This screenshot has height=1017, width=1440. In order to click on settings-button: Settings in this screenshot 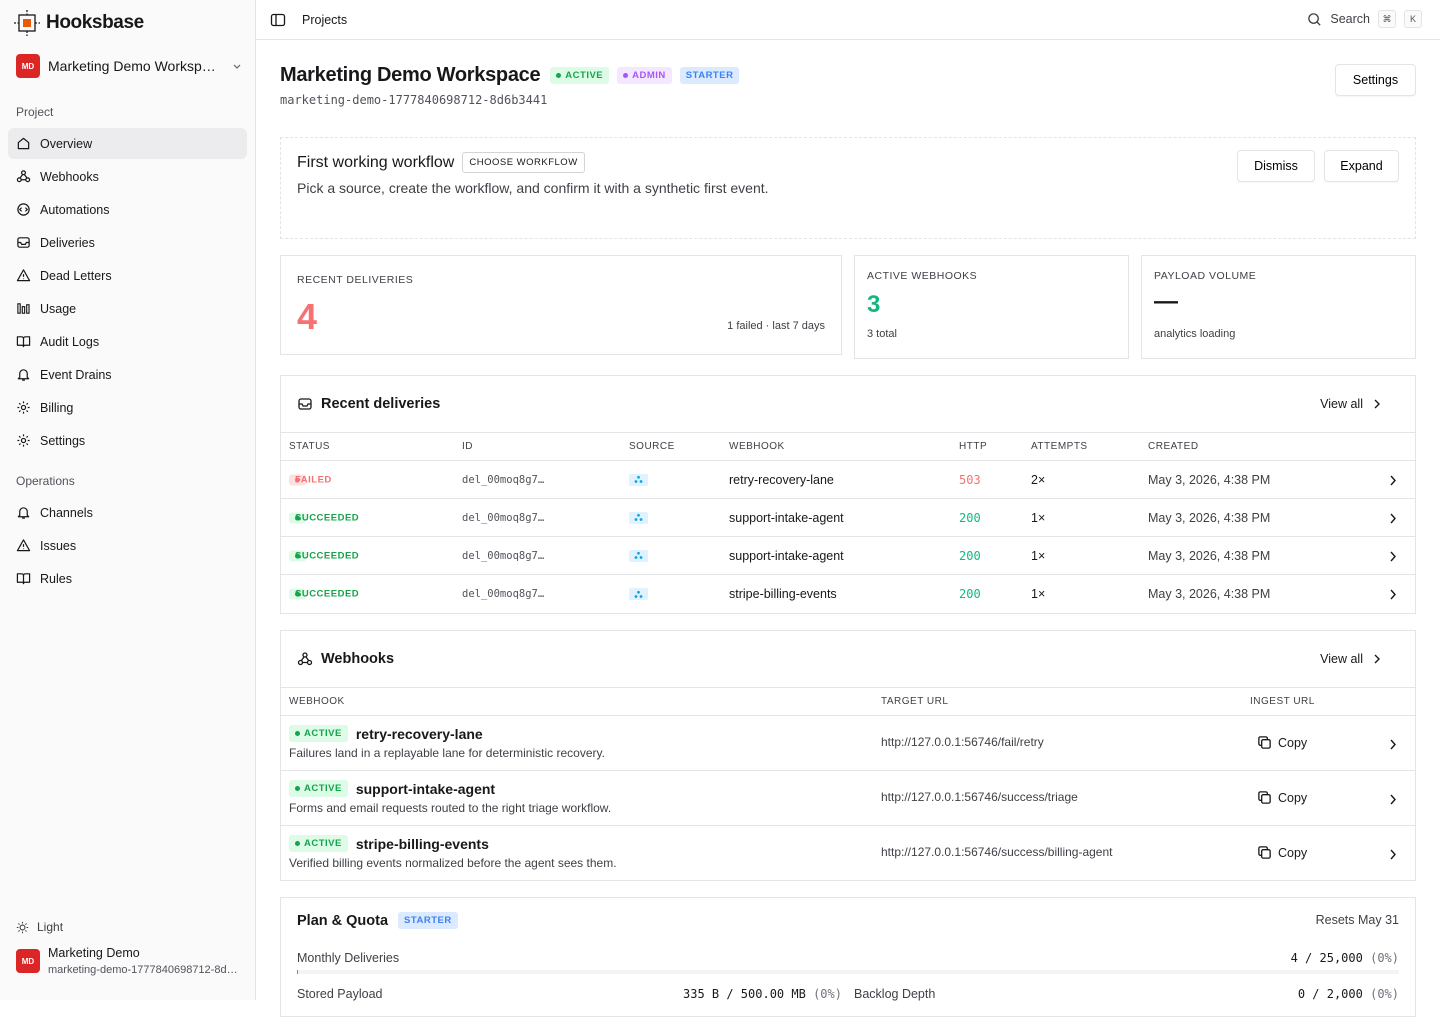, I will do `click(1375, 80)`.